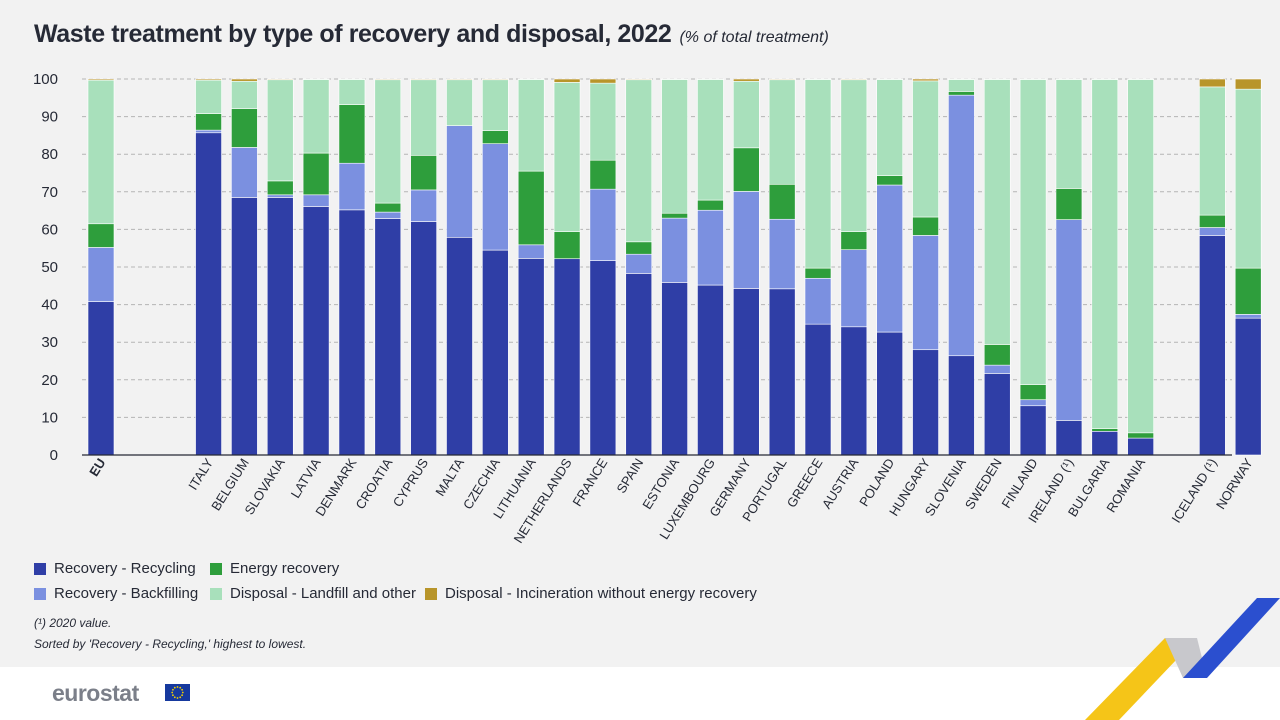  I want to click on legend-item-landfill: Disposal - Landfill and other, so click(313, 593).